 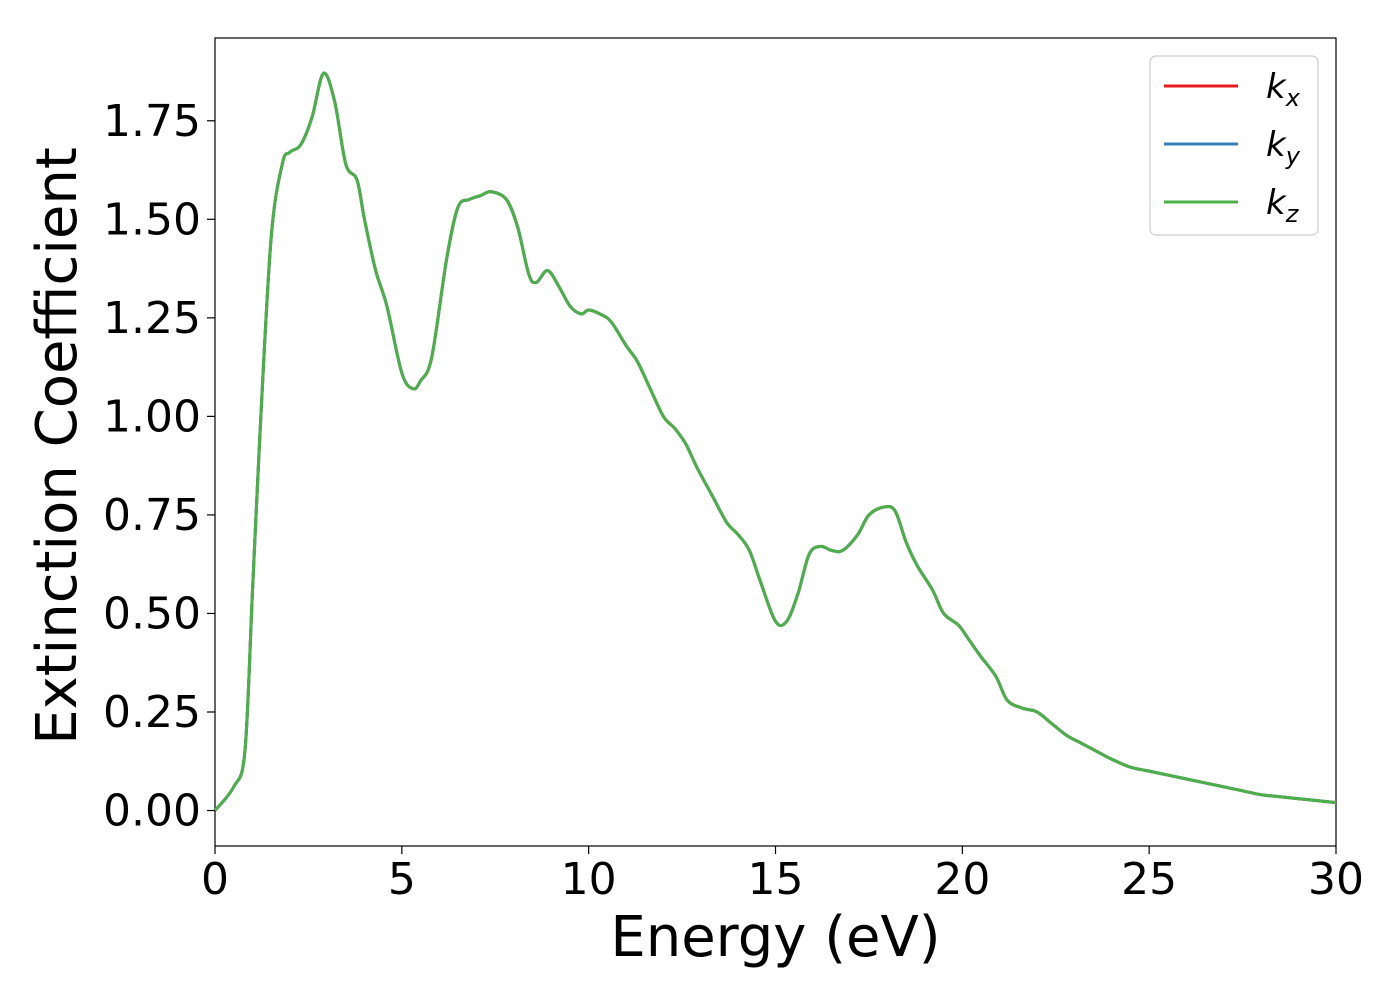 I want to click on x-tick-label: 20, so click(x=962, y=879).